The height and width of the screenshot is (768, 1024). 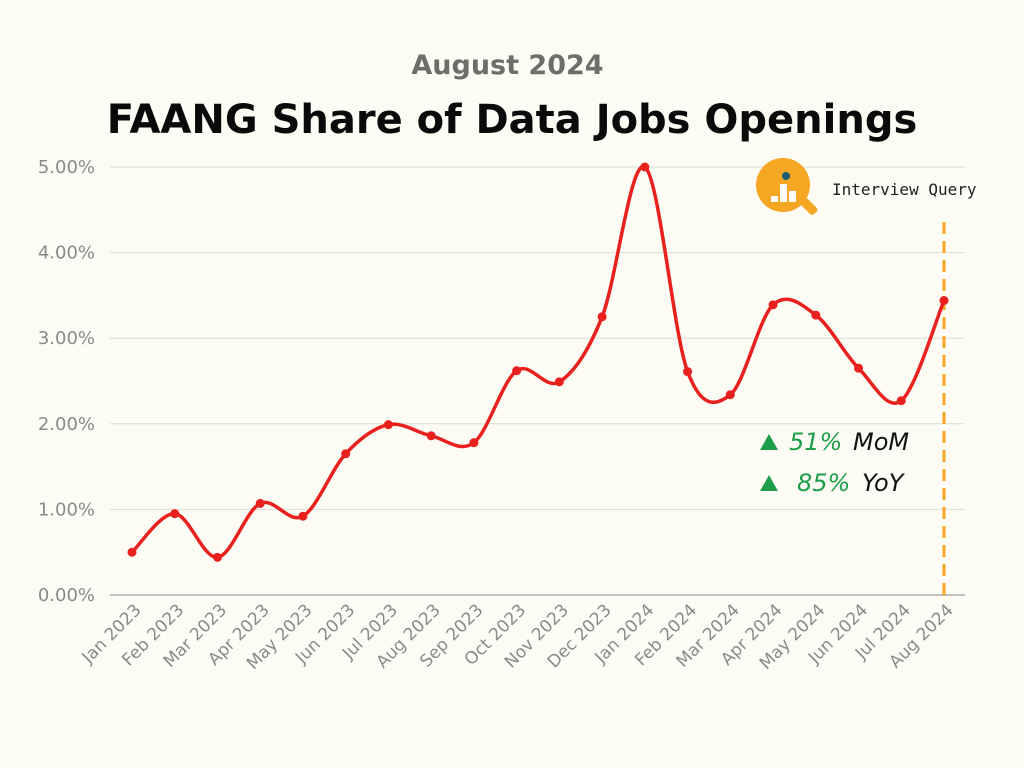 What do you see at coordinates (66, 509) in the screenshot?
I see `y-tick-label: 1.00%` at bounding box center [66, 509].